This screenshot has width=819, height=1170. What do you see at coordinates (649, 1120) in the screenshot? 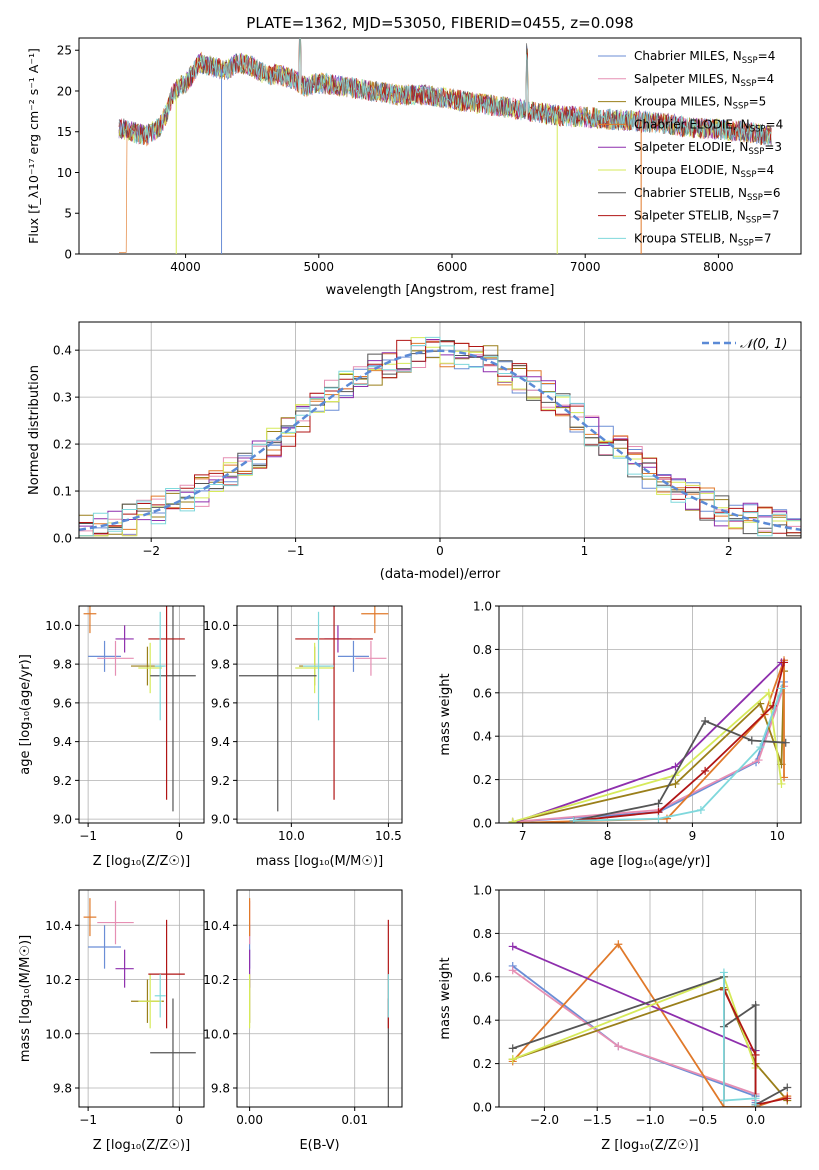
I see `x-tick-label: −1.0` at bounding box center [649, 1120].